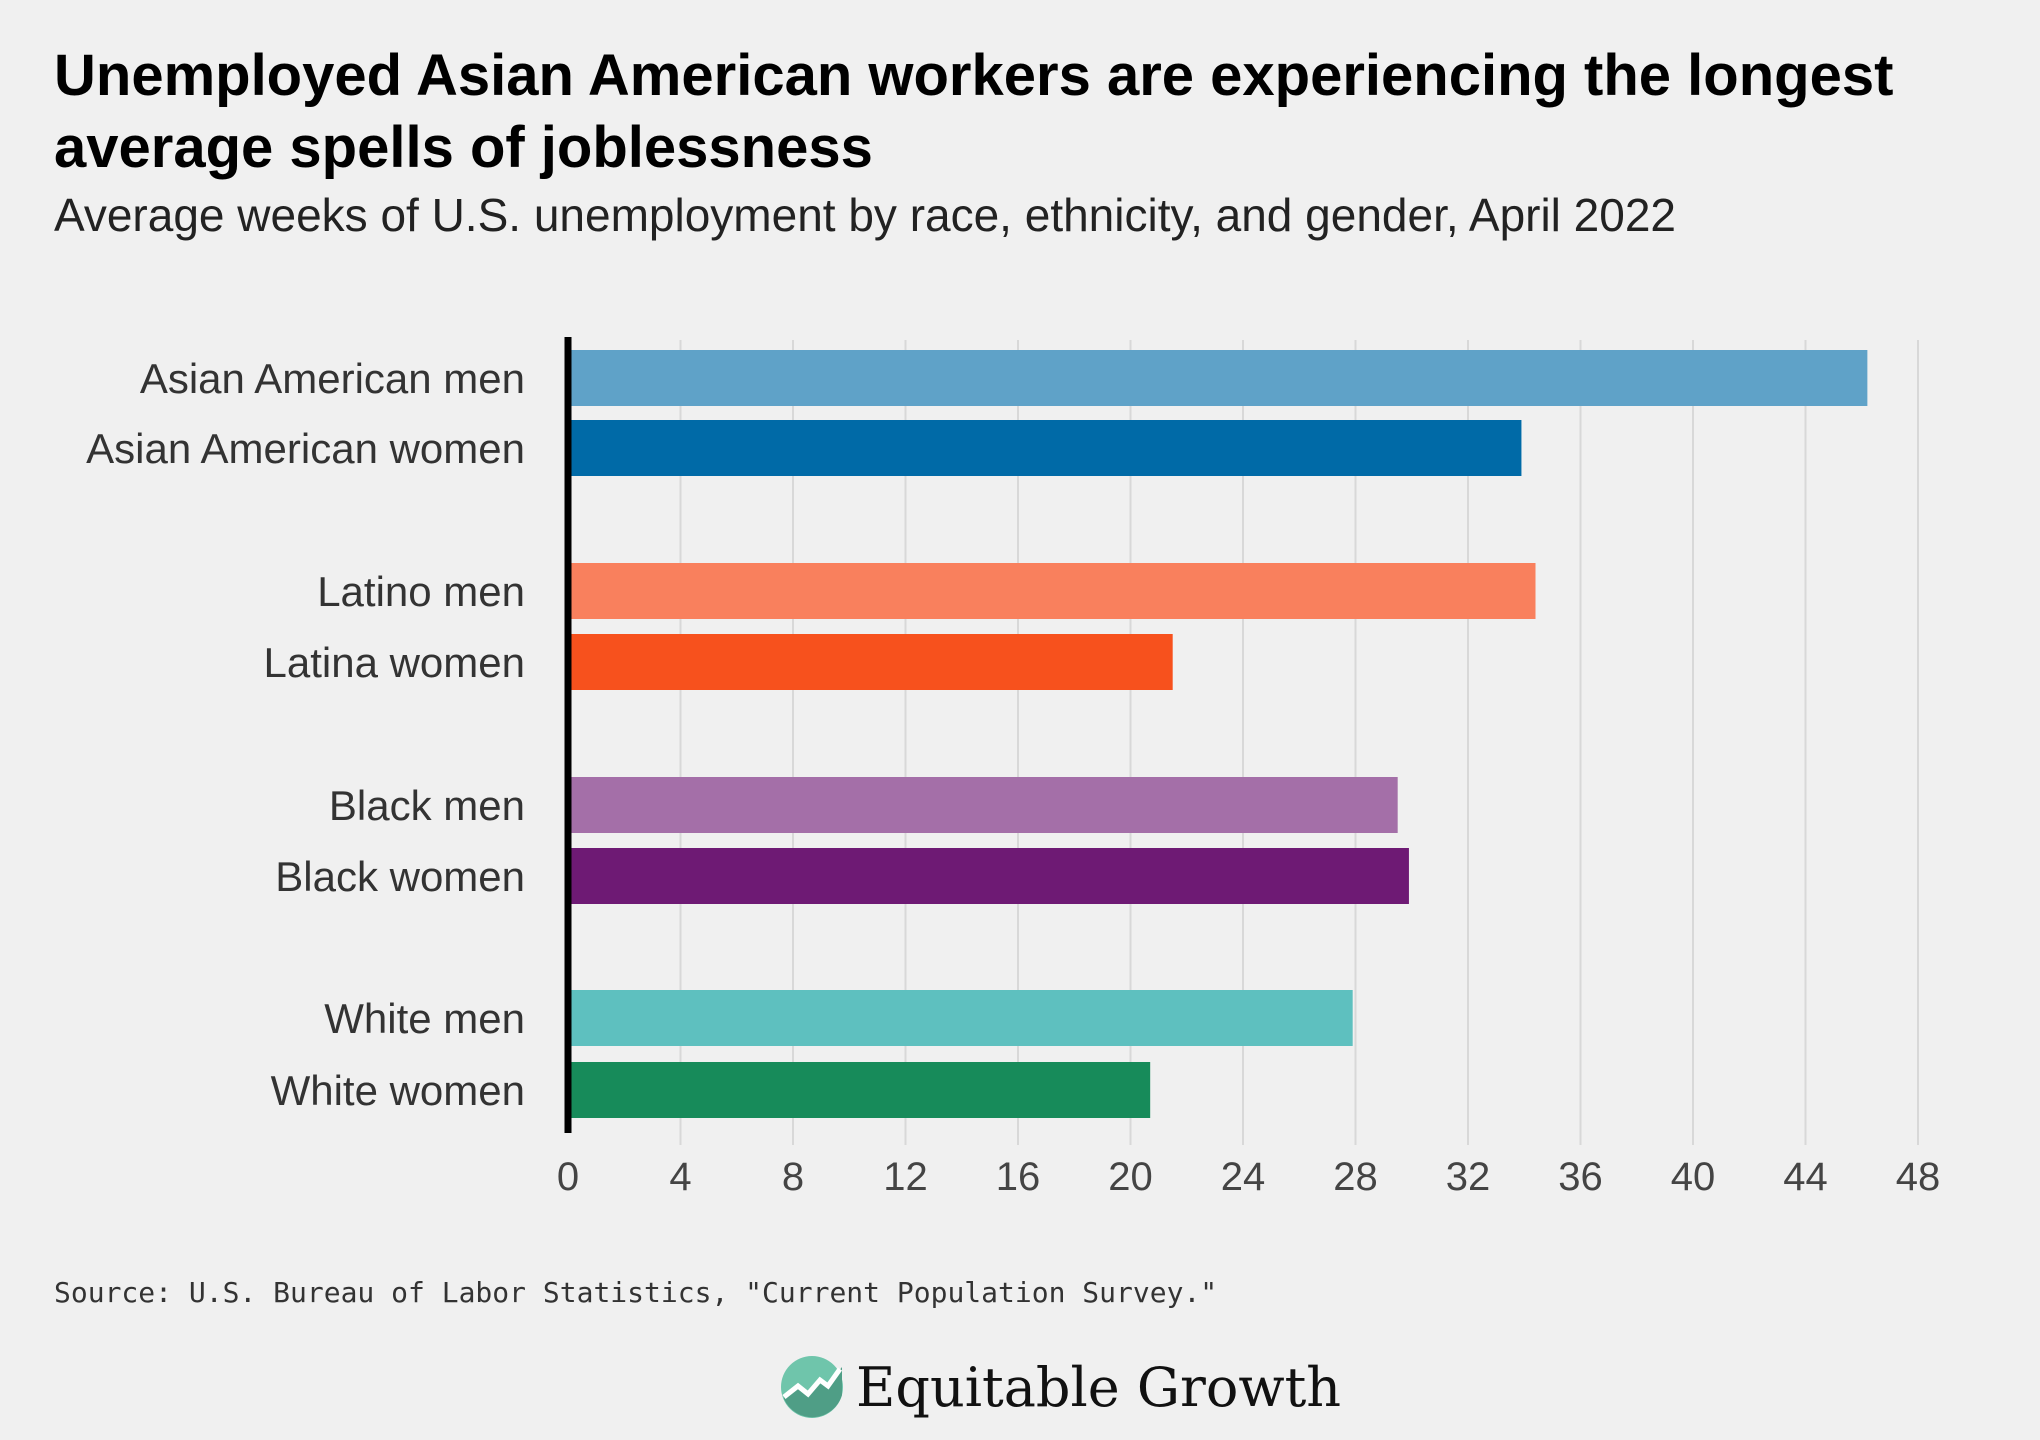 The height and width of the screenshot is (1440, 2040). Describe the element at coordinates (424, 1018) in the screenshot. I see `category-label: White men` at that location.